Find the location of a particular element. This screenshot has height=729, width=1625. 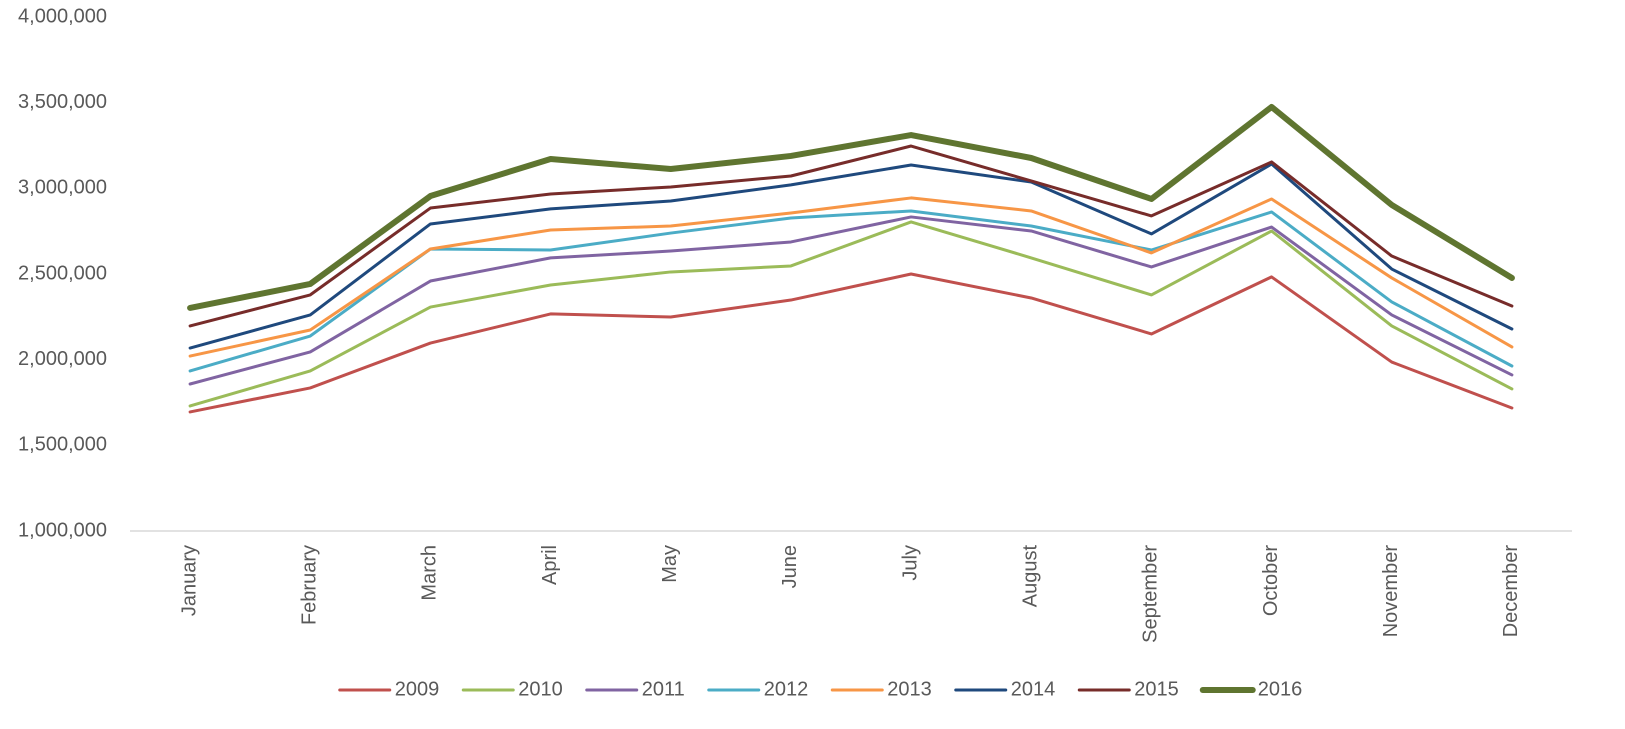

x-tick-label: November is located at coordinates (1391, 591).